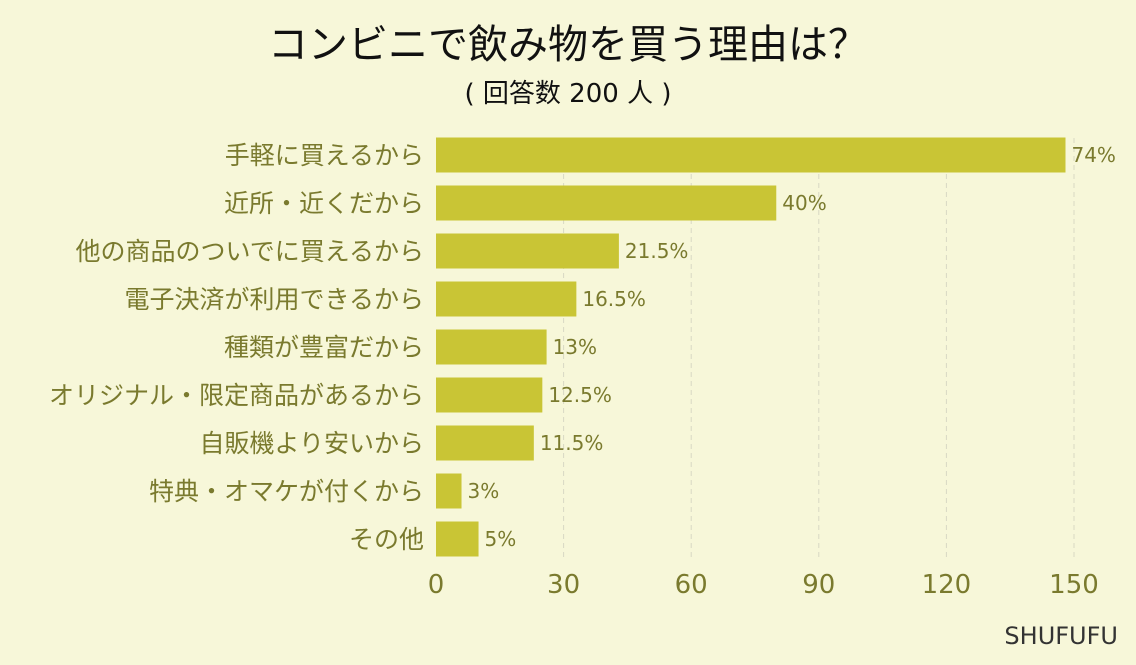  I want to click on category-label: 他の商品のついでに買えるから, so click(249, 251).